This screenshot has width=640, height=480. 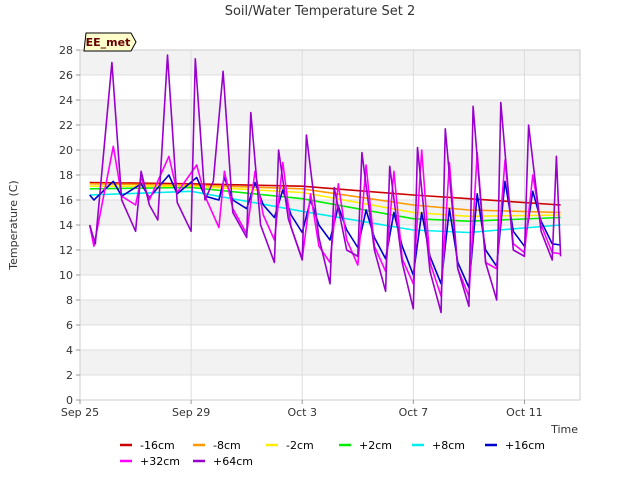 What do you see at coordinates (448, 445) in the screenshot?
I see `legend-label: +8cm` at bounding box center [448, 445].